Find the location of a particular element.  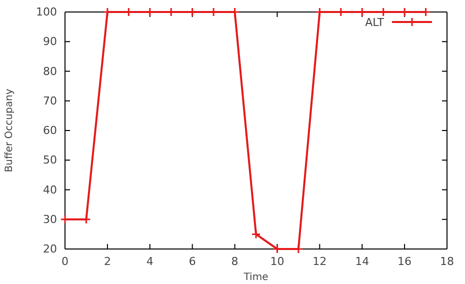

x-tick-label: 12 is located at coordinates (319, 261).